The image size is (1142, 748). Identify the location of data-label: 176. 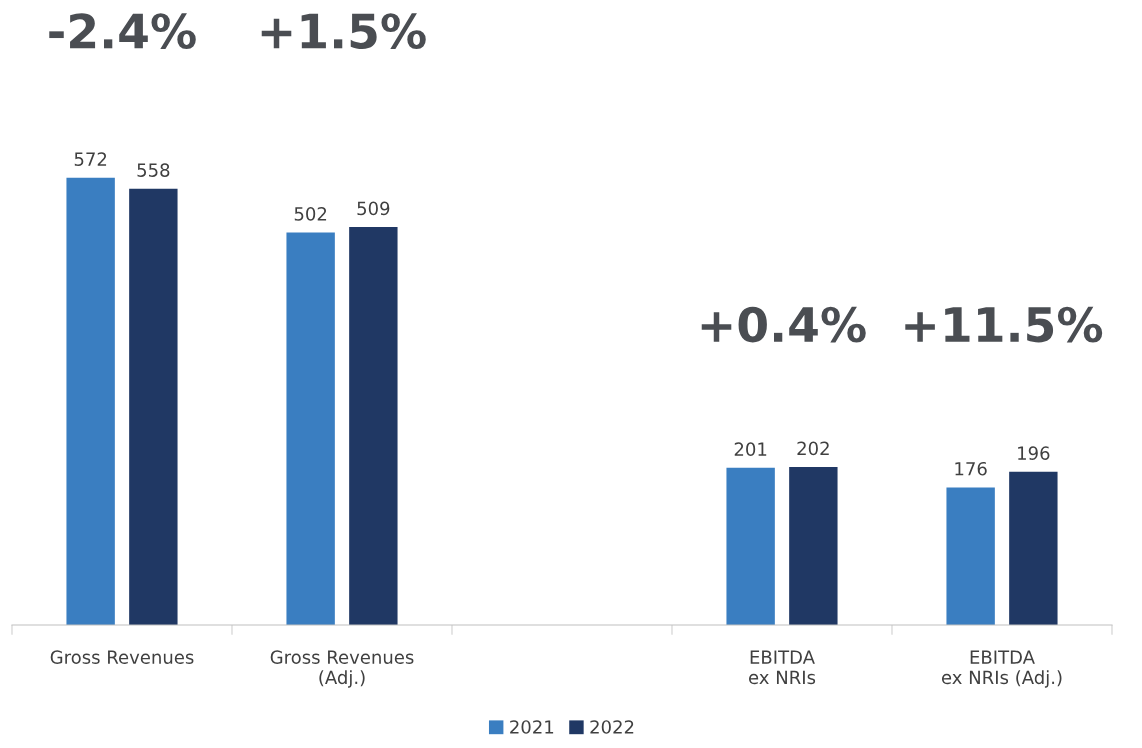
(971, 468).